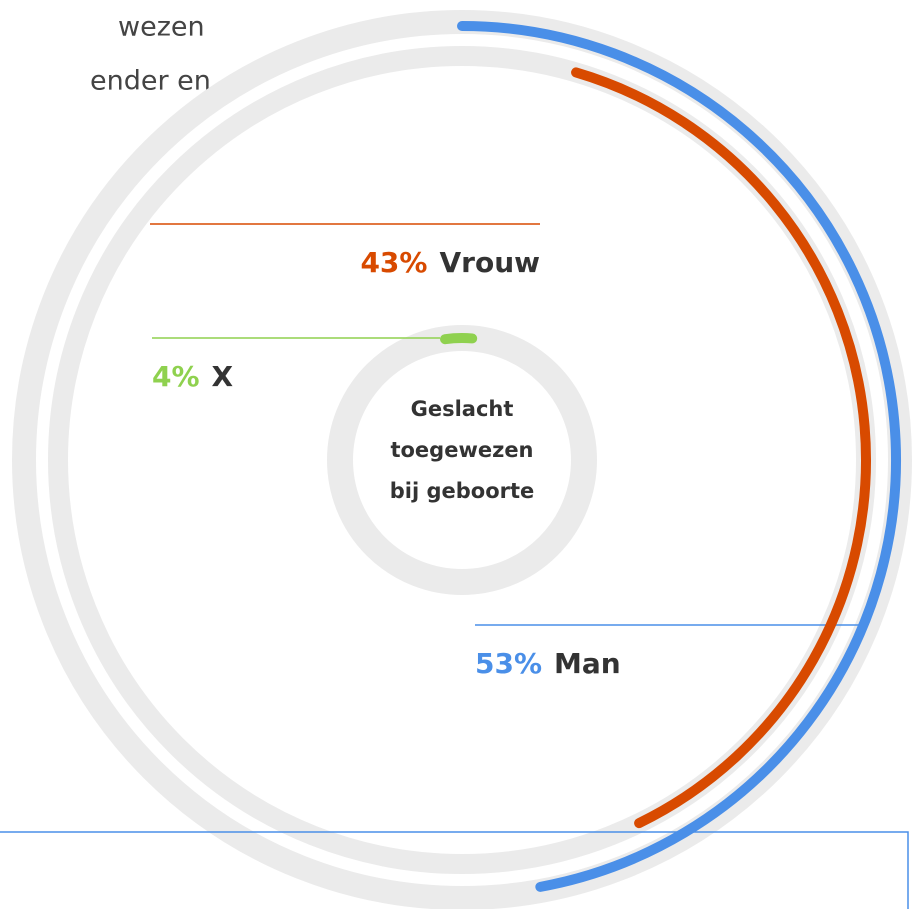  Describe the element at coordinates (489, 262) in the screenshot. I see `category-label: Vrouw` at that location.